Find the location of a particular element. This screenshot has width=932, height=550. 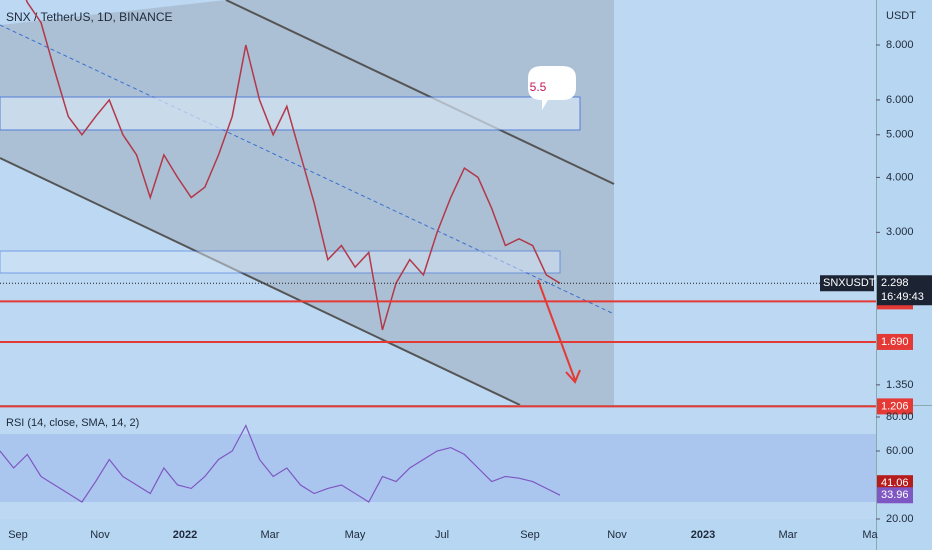

arrow-head is located at coordinates (573, 376).